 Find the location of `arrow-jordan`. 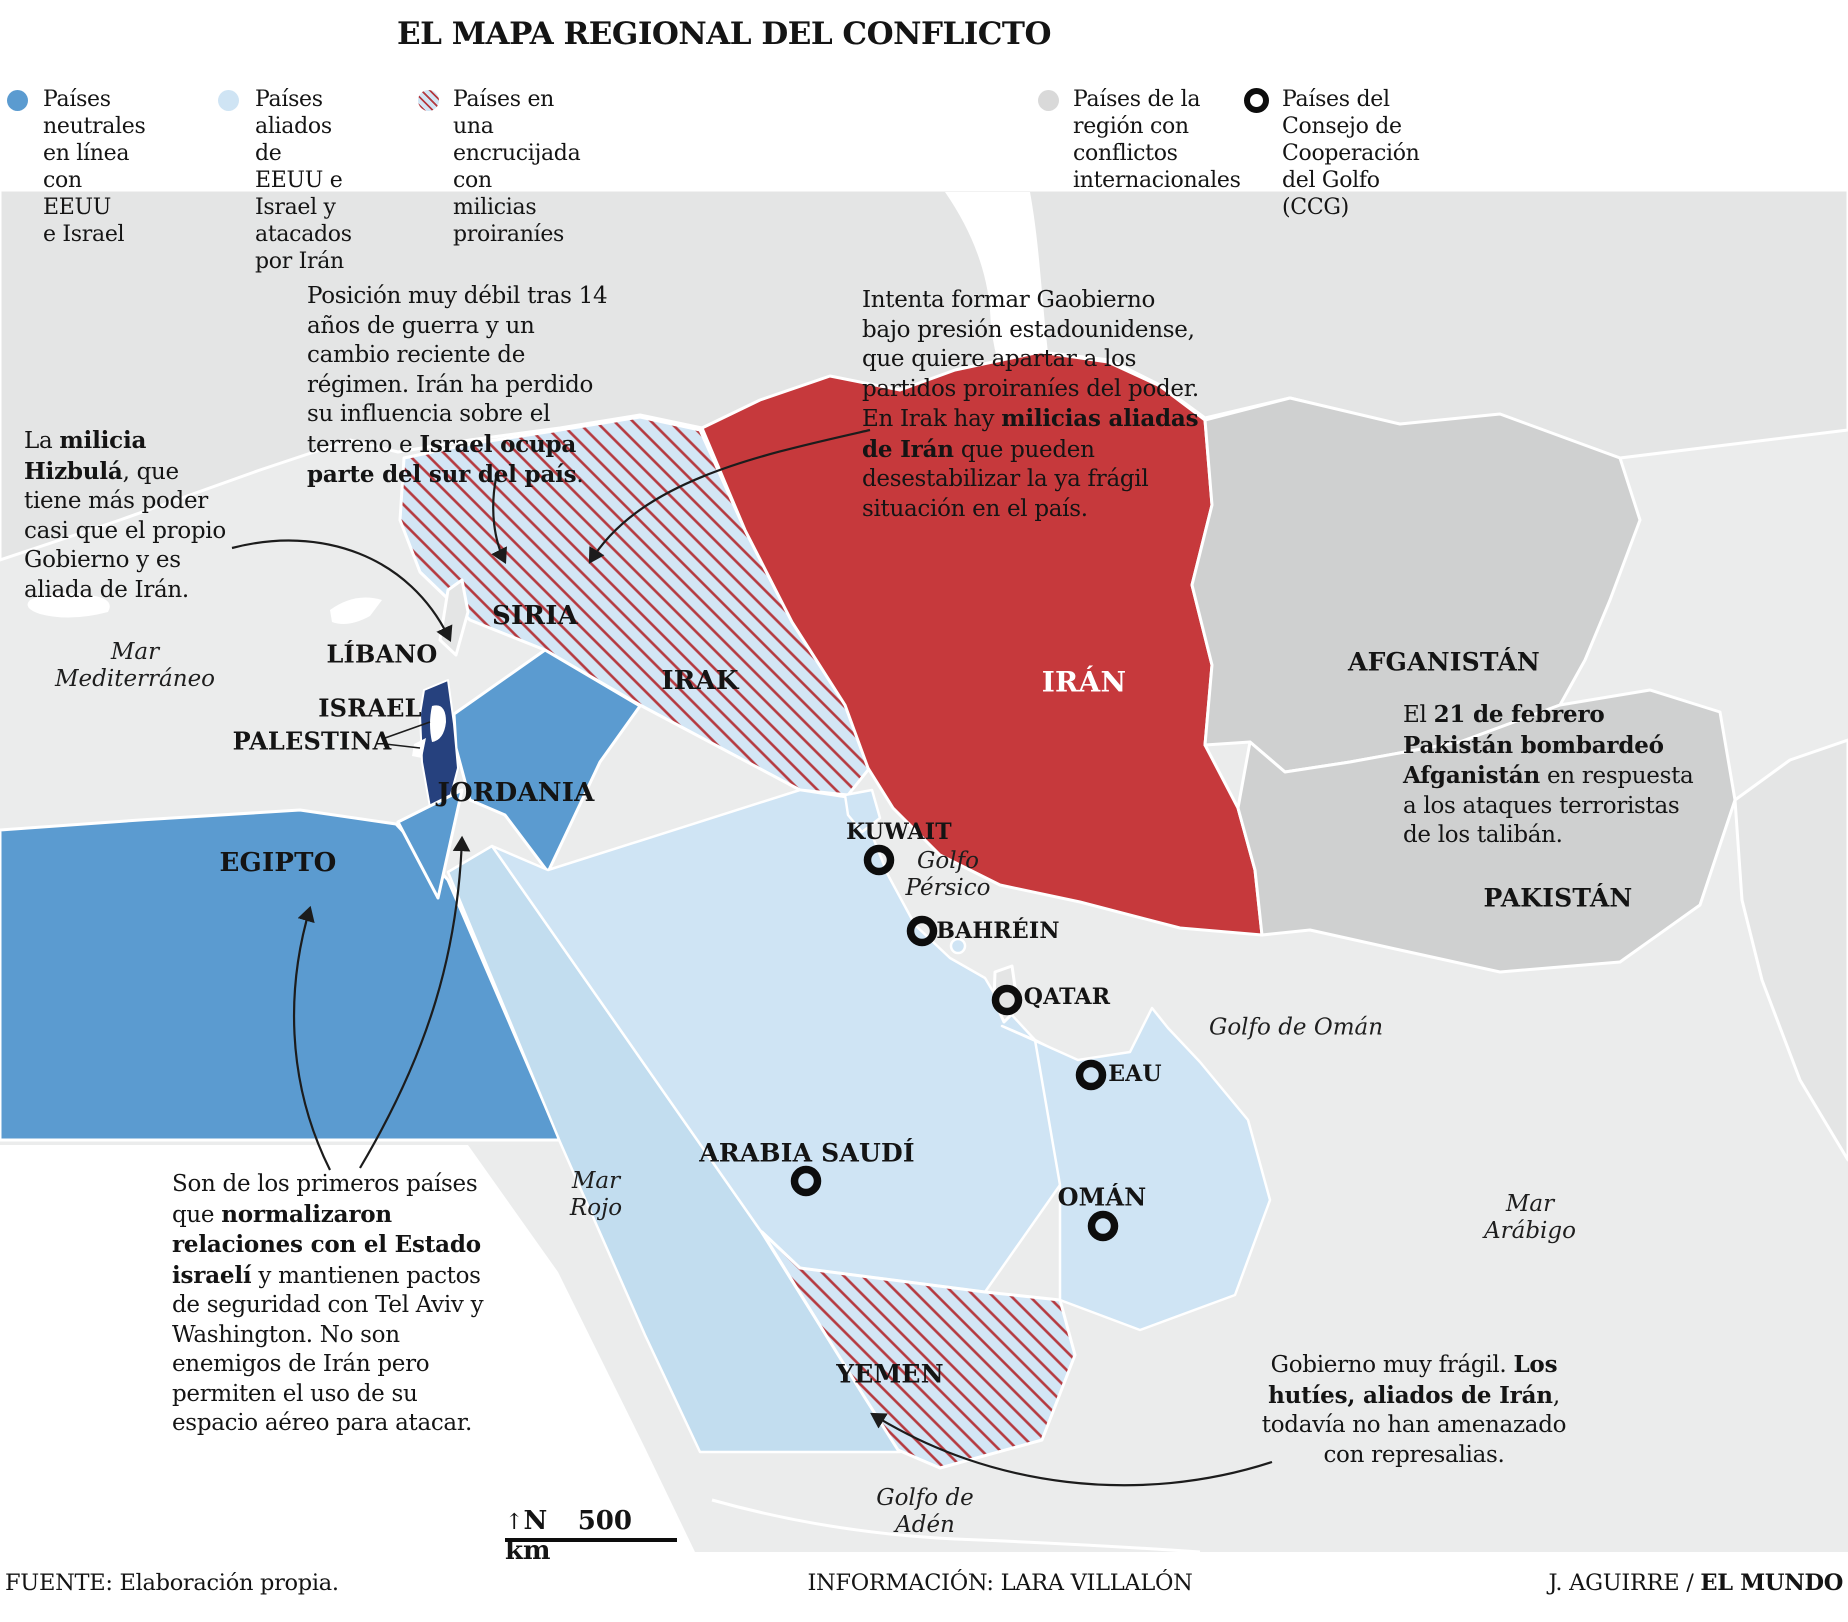

arrow-jordan is located at coordinates (415, 1002).